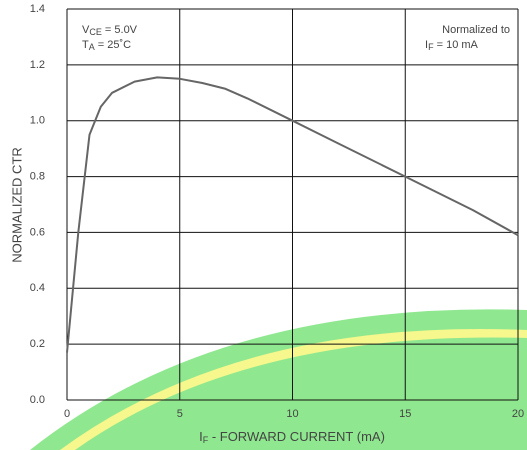  I want to click on y-axis-label: NORMALIZED CTR, so click(16, 205).